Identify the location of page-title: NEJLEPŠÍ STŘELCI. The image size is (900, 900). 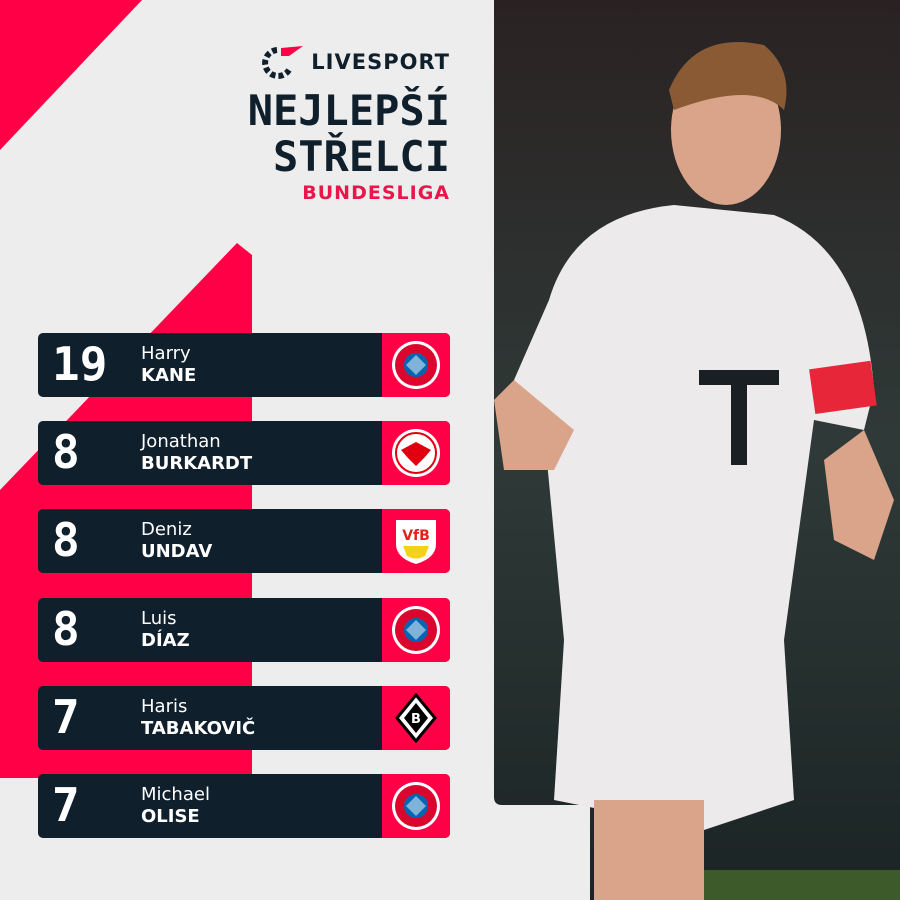
(349, 134).